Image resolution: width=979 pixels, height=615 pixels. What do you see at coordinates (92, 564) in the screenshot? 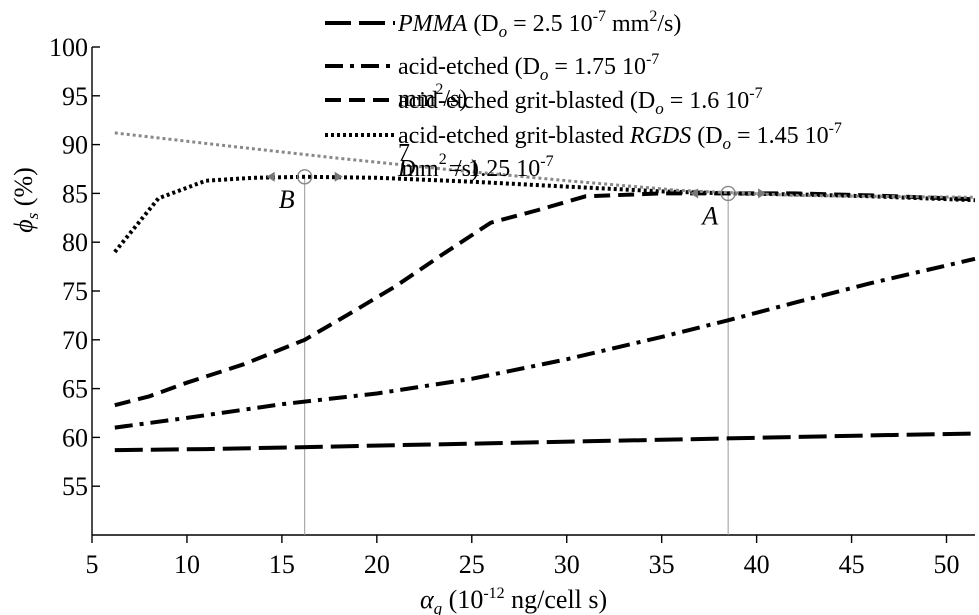
I see `x-tick-label: 5` at bounding box center [92, 564].